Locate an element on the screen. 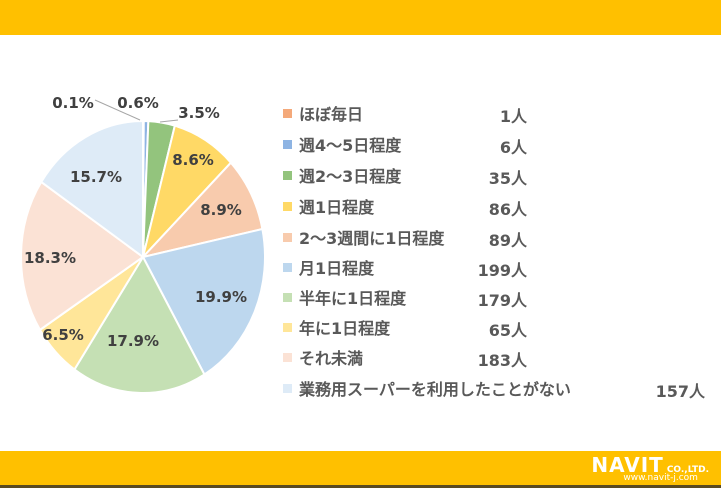  legend-item: 月1日程度 is located at coordinates (328, 267).